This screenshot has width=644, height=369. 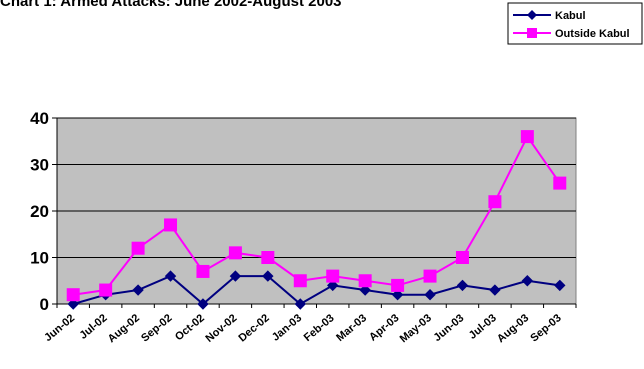 I want to click on legend-label: Outside Kabul, so click(x=592, y=34).